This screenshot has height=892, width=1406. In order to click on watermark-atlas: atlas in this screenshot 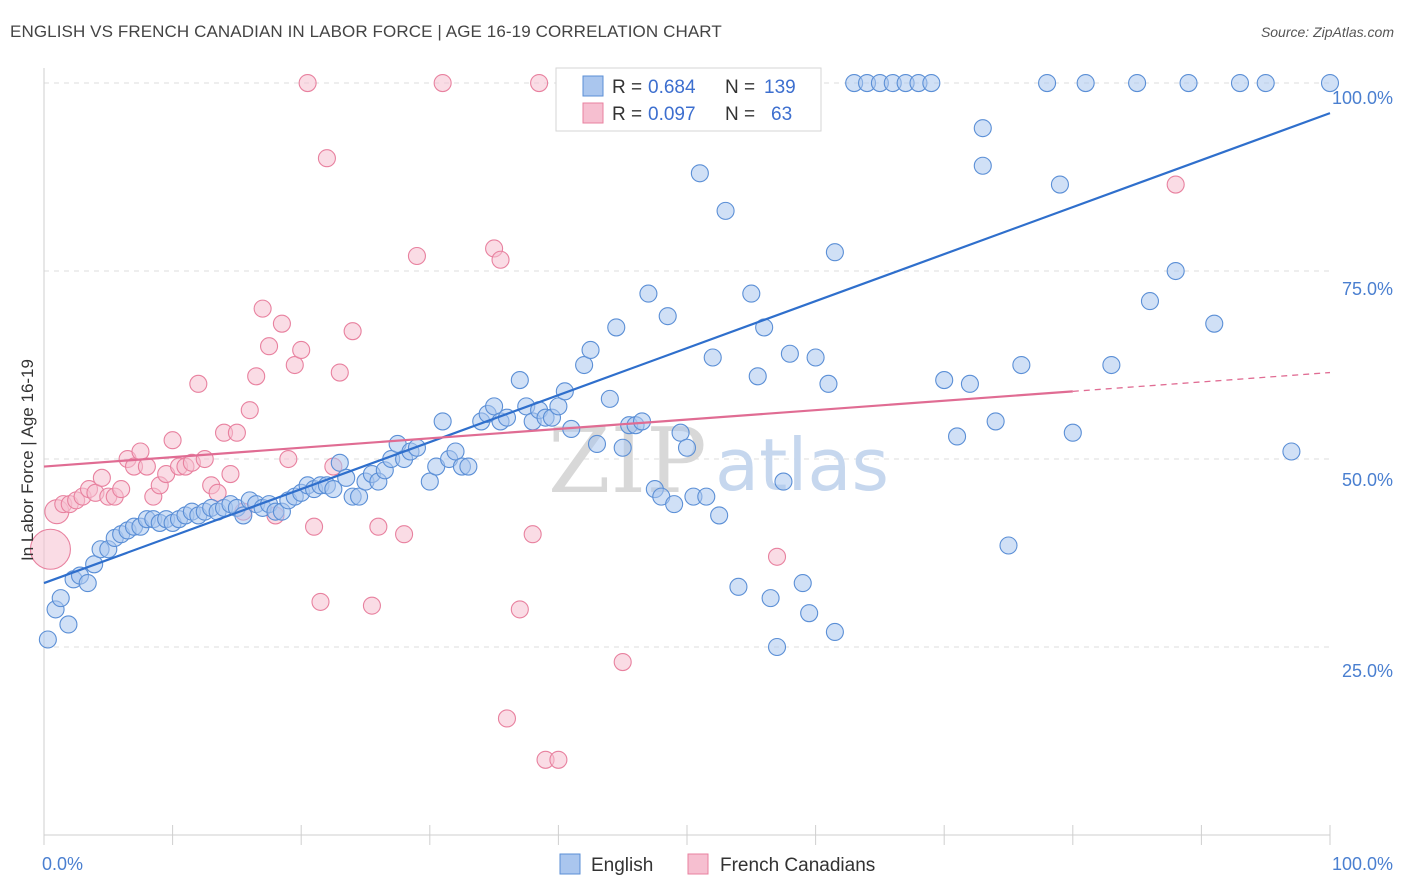, I will do `click(802, 465)`.